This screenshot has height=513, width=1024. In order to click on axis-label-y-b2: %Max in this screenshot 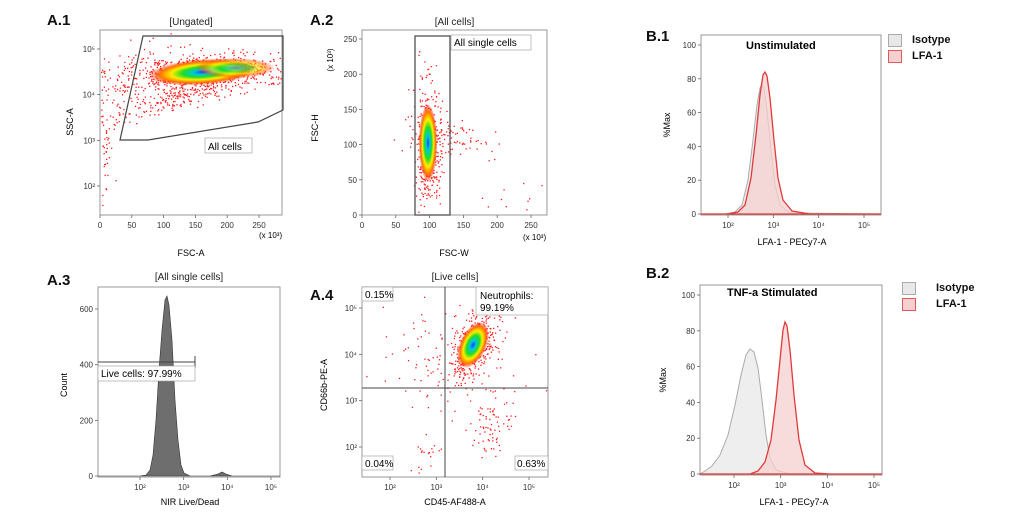, I will do `click(663, 380)`.